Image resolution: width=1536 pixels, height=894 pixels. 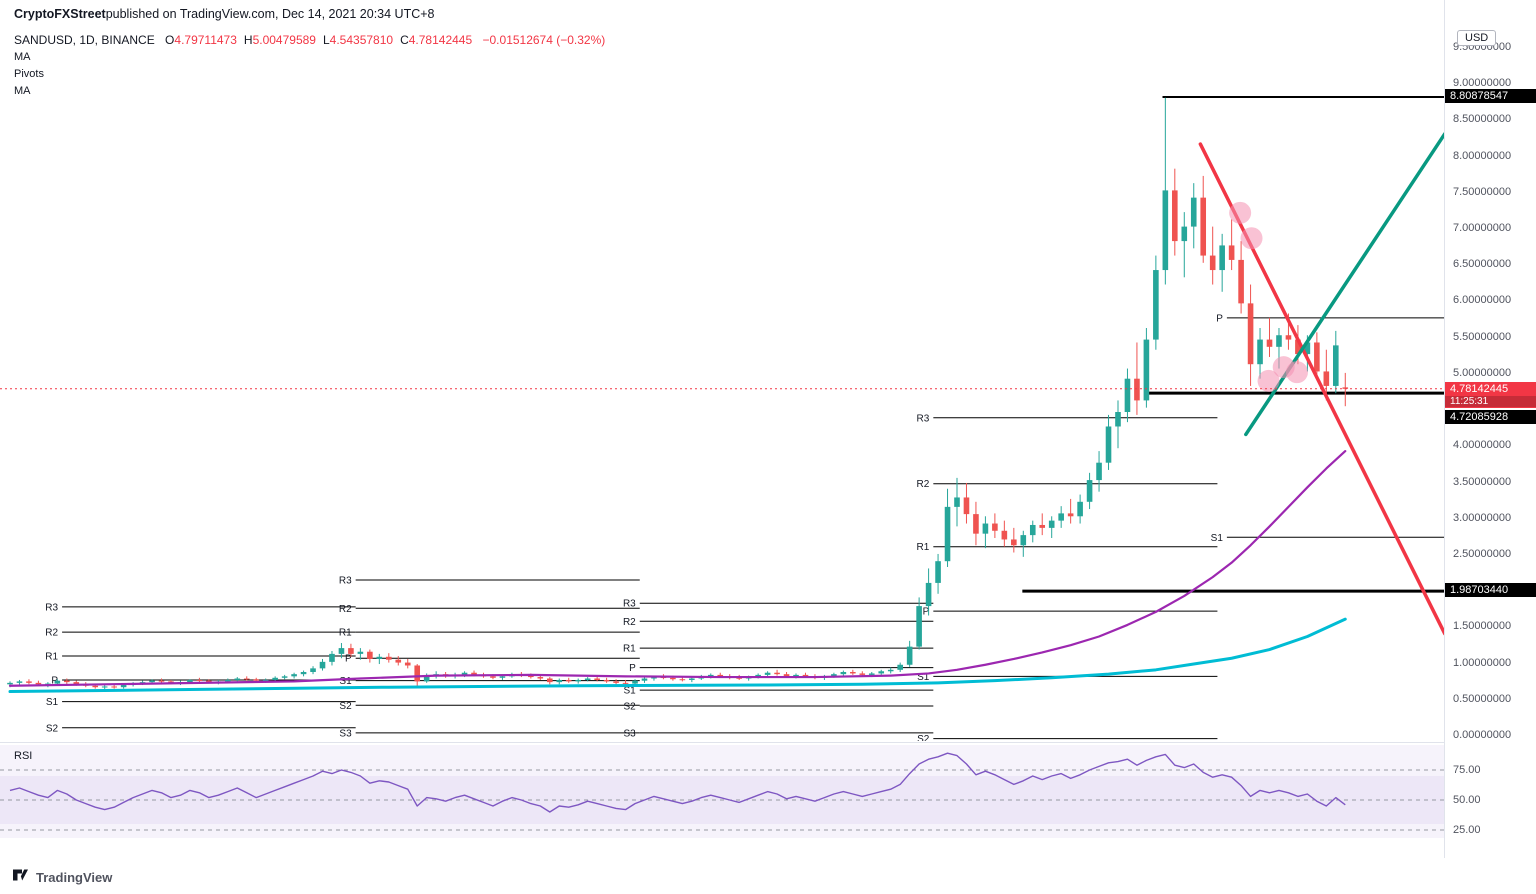 What do you see at coordinates (20, 877) in the screenshot?
I see `tradingview-logo-icon` at bounding box center [20, 877].